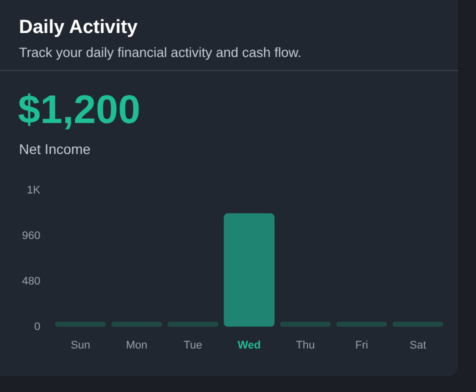 The height and width of the screenshot is (392, 476). What do you see at coordinates (361, 345) in the screenshot?
I see `x-tick-label: Fri` at bounding box center [361, 345].